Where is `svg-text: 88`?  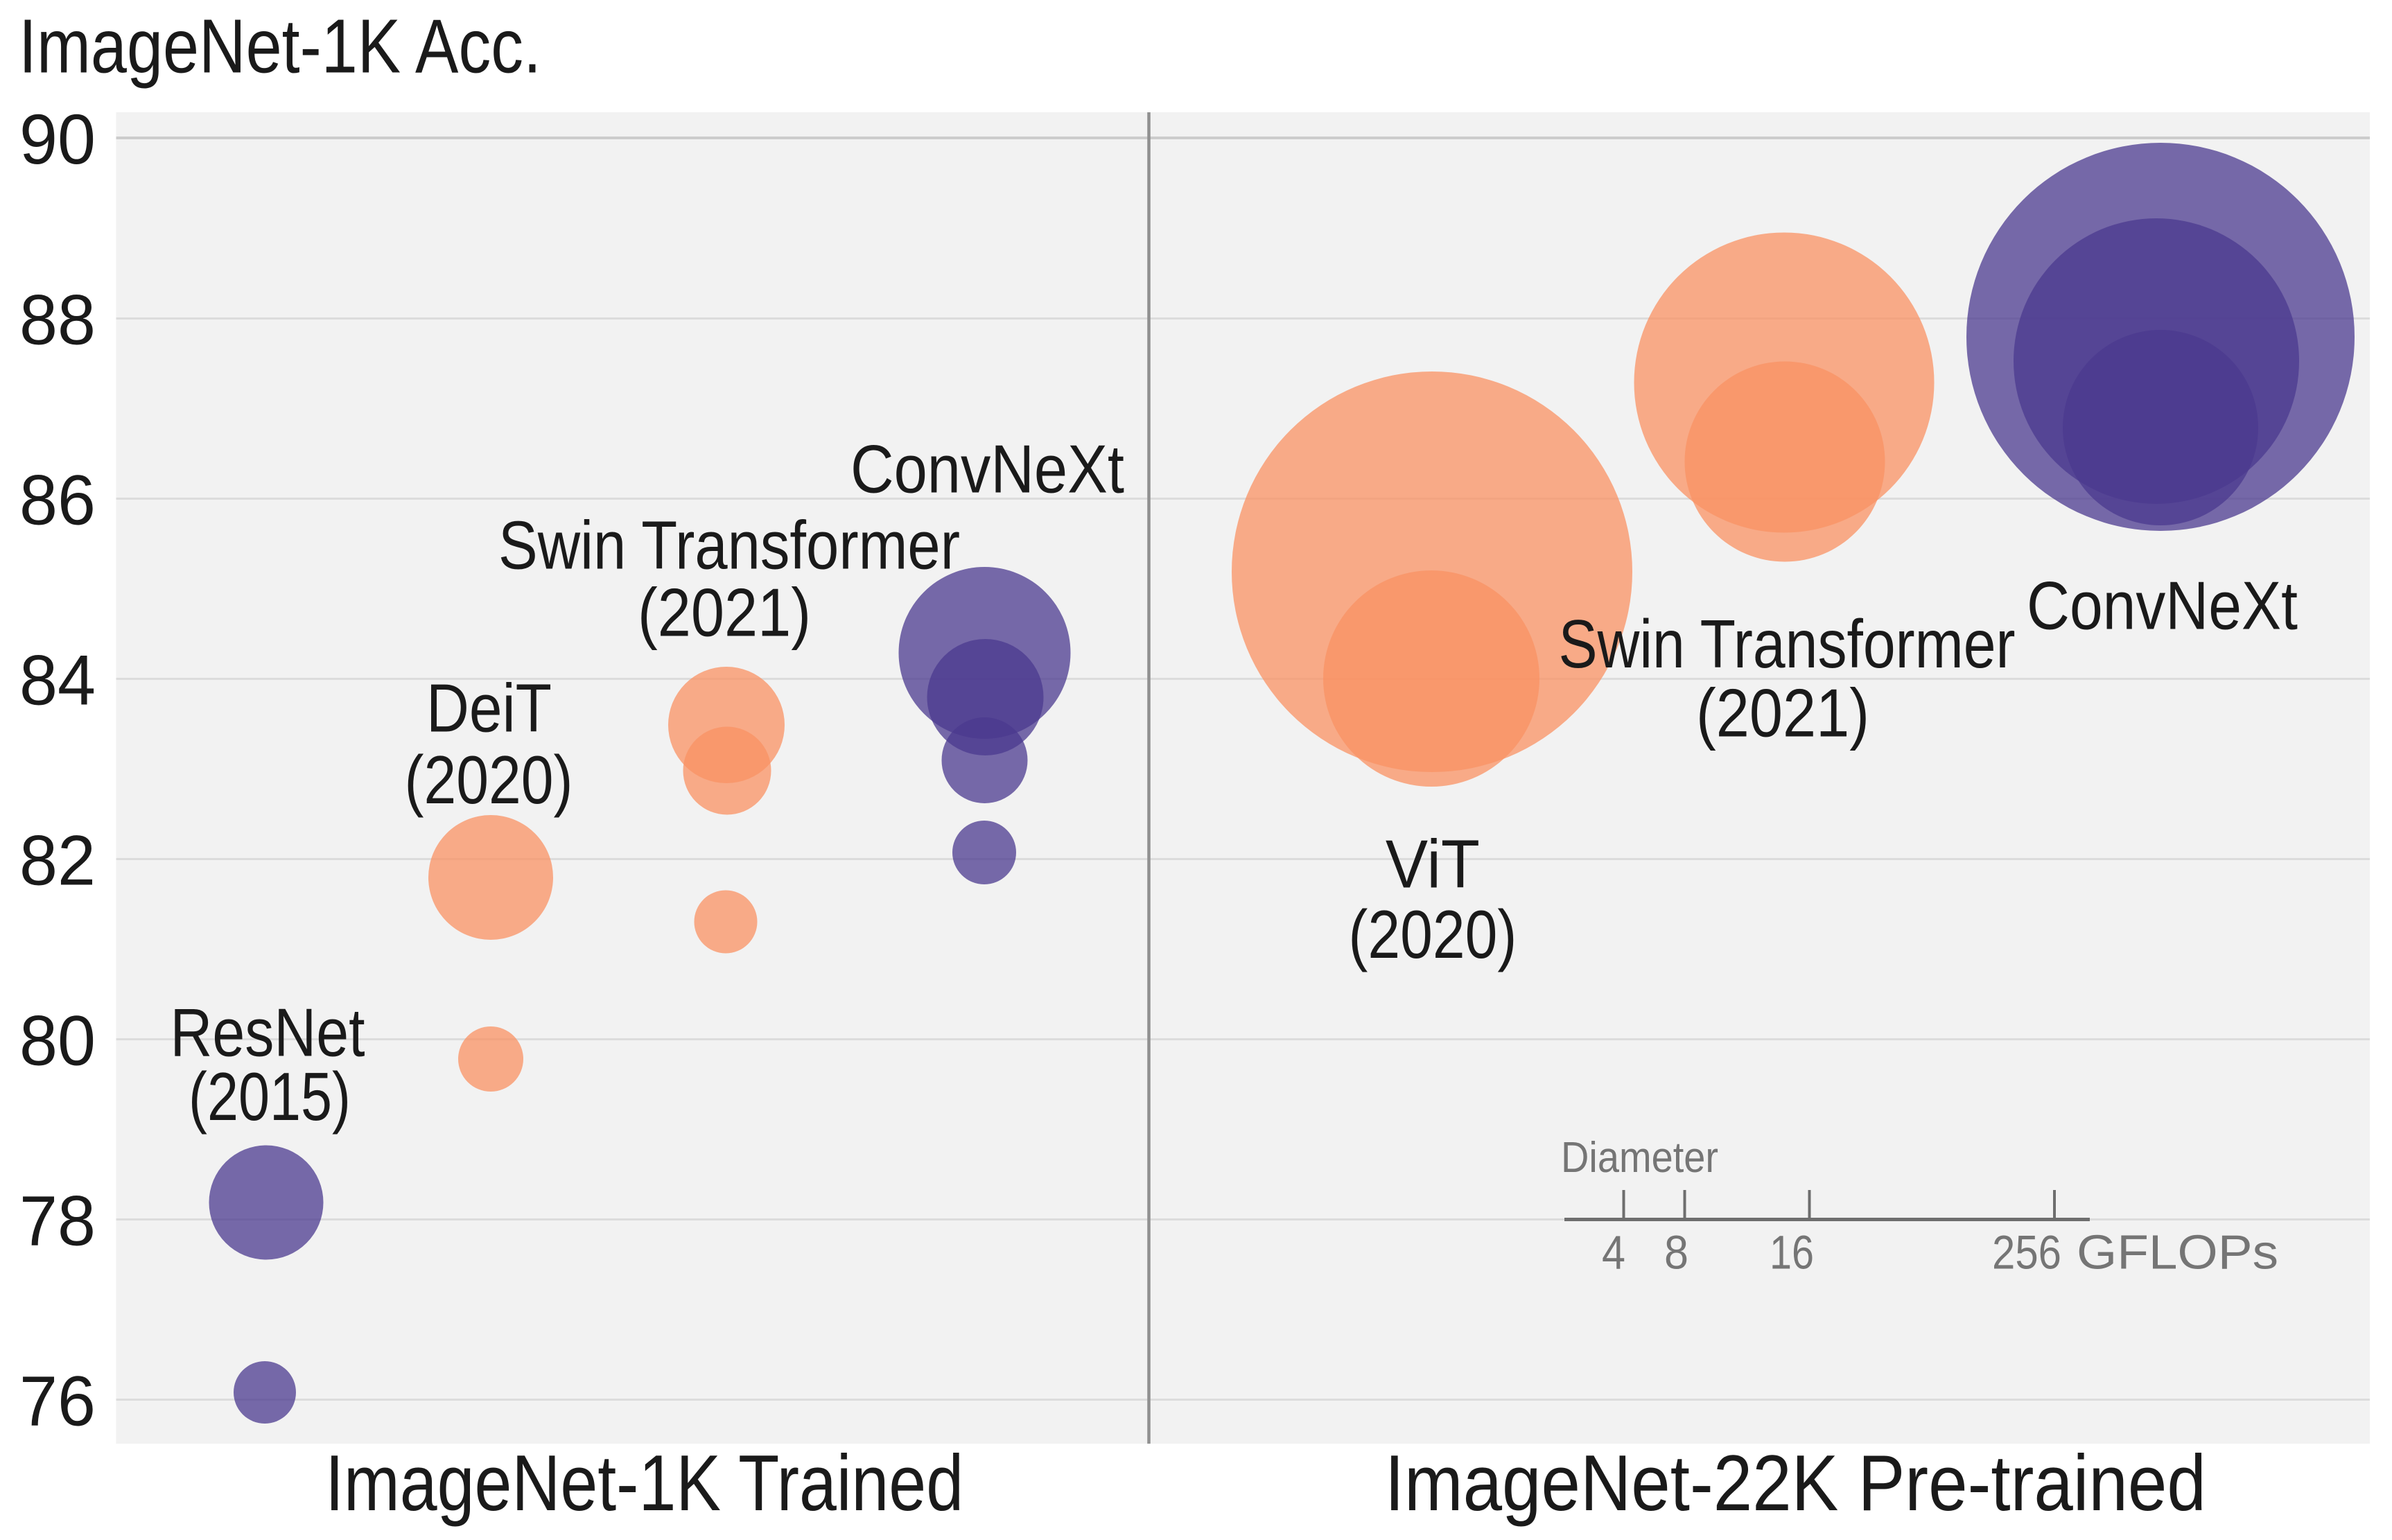
svg-text: 88 is located at coordinates (58, 319).